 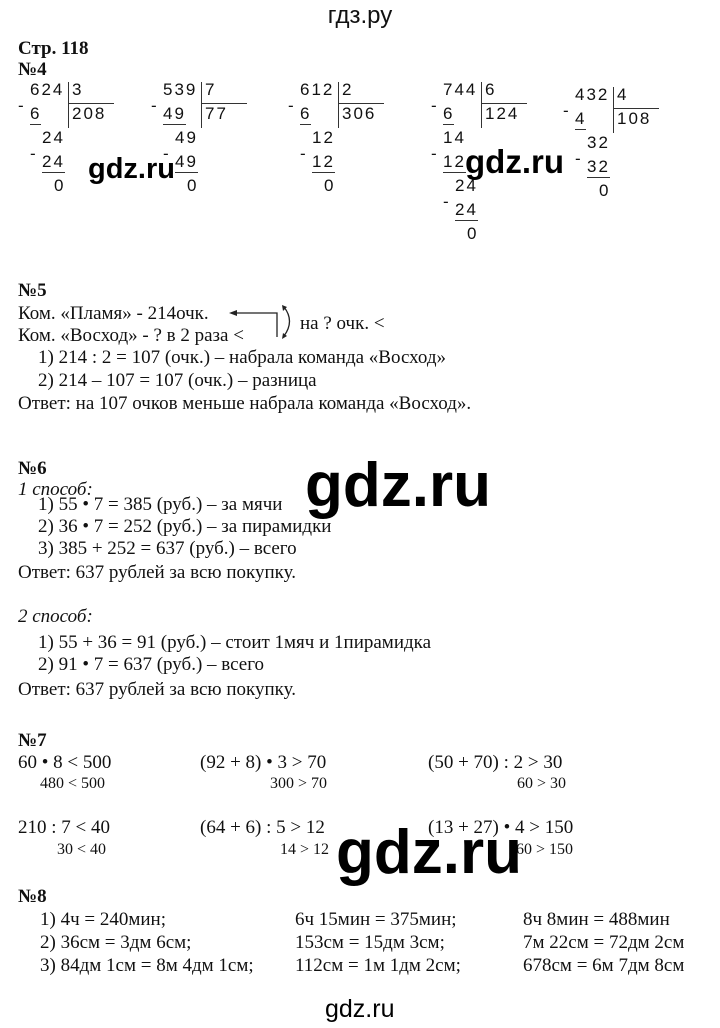 What do you see at coordinates (317, 89) in the screenshot?
I see `dividend: 612` at bounding box center [317, 89].